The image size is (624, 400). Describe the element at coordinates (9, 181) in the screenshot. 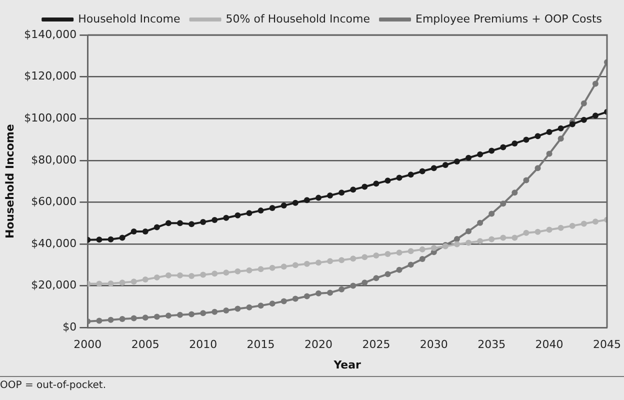

I see `y-axis-title: Household Income` at that location.